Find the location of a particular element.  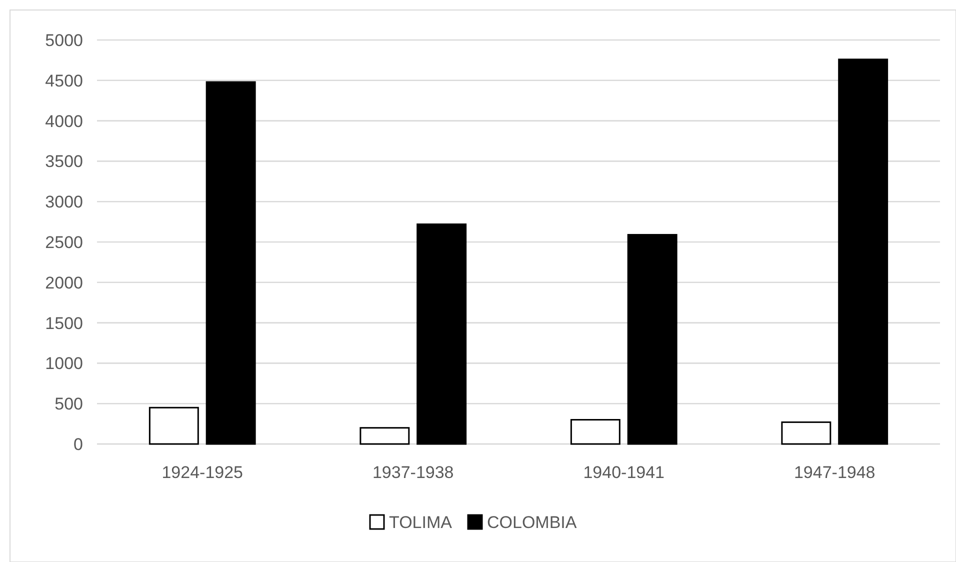

y-tick-label: 2500 is located at coordinates (64, 242).